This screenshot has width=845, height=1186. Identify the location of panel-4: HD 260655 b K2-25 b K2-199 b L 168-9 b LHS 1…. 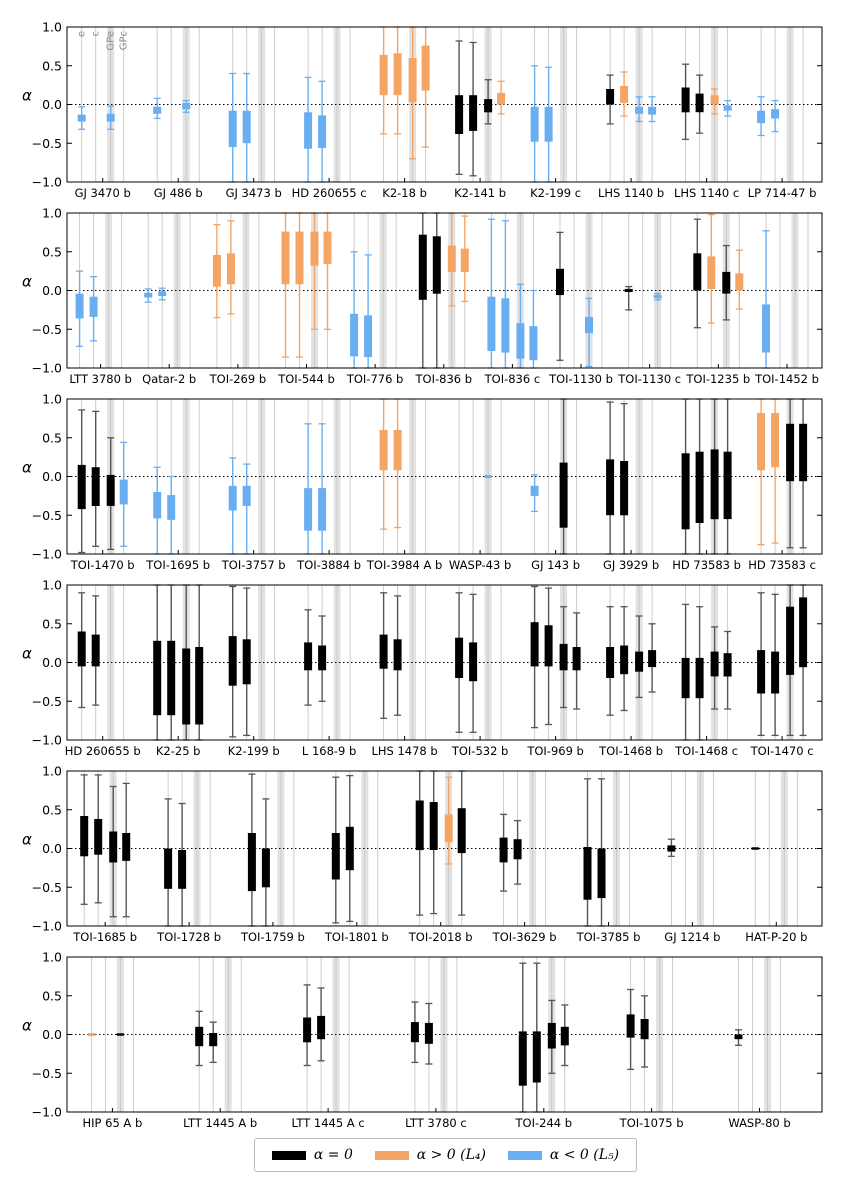
(422, 668).